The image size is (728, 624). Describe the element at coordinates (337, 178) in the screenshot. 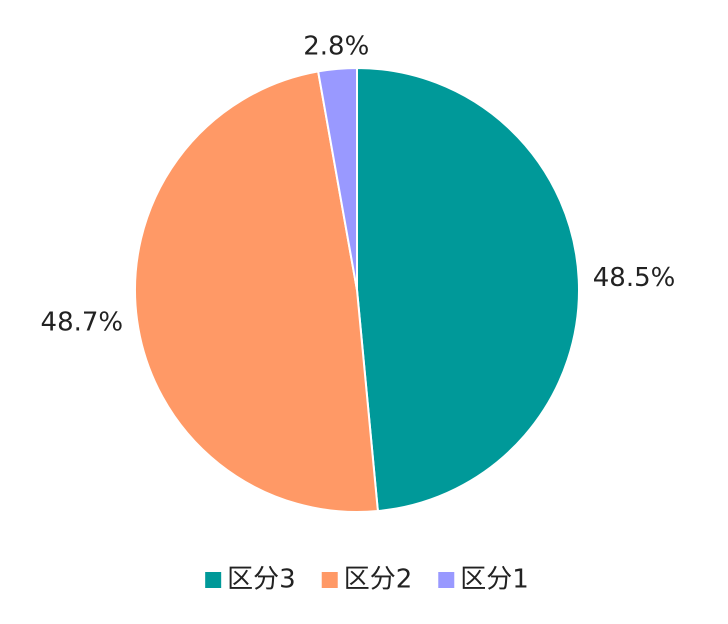

I see `pie-slice` at that location.